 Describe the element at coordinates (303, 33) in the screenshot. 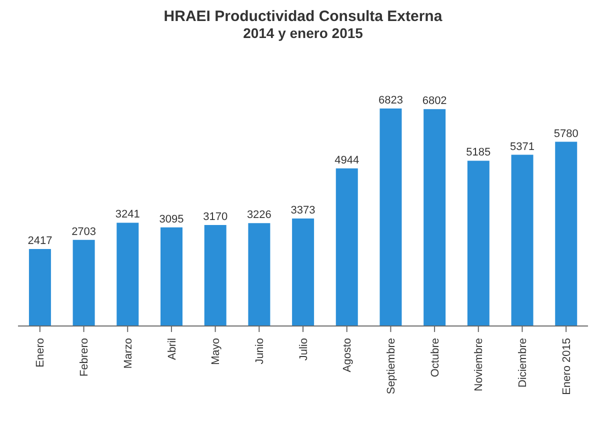

I see `chart-subtitle: 2014 y enero 2015` at that location.